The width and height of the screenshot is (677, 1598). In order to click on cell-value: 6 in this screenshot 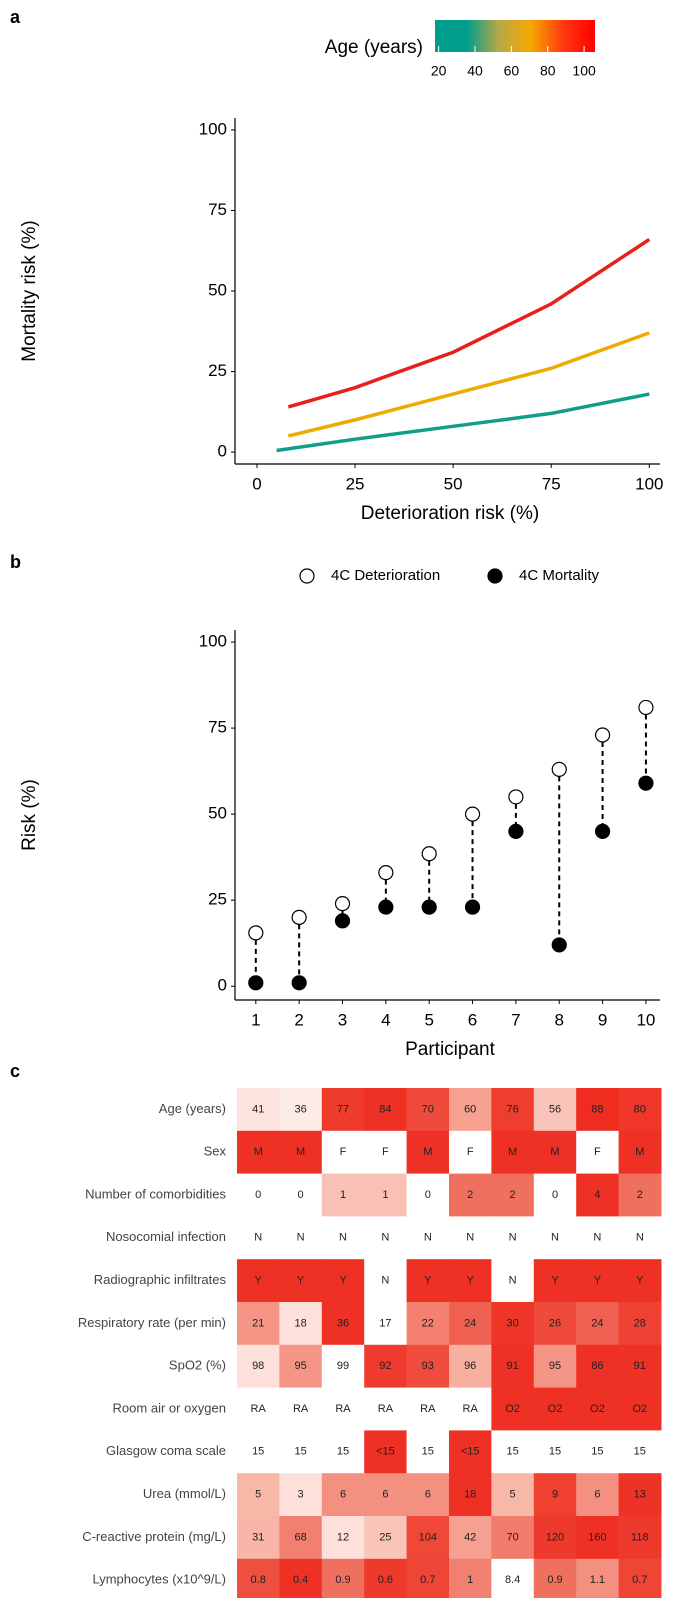, I will do `click(597, 1495)`.